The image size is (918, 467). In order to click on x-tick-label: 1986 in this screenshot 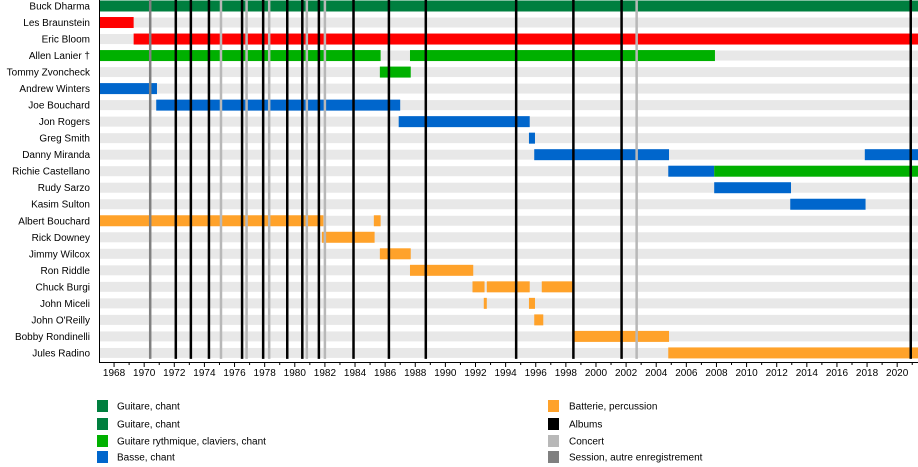, I will do `click(385, 373)`.